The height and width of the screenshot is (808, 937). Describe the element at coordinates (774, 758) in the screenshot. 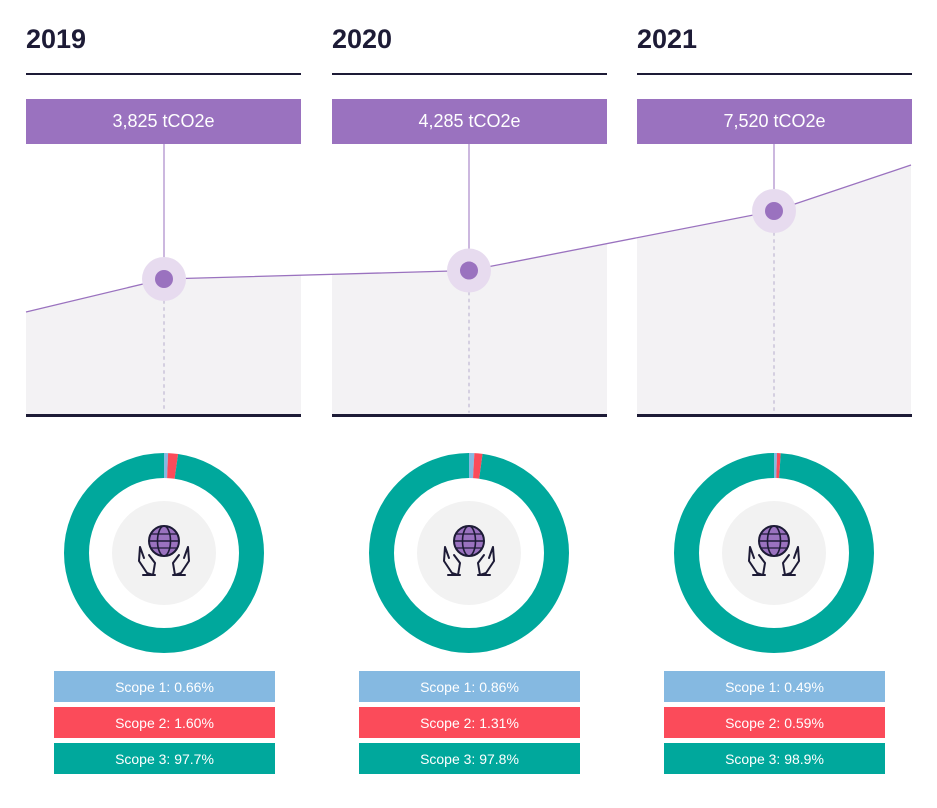

I see `scope3-label: Scope 3: 98.9%` at that location.